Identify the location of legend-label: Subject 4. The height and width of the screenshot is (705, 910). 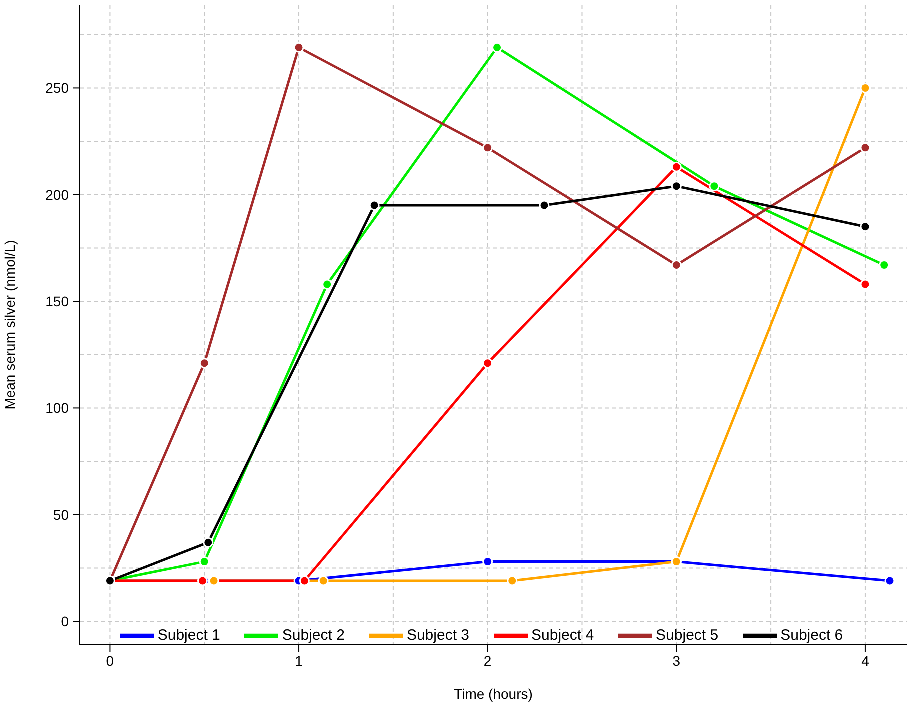
(563, 635).